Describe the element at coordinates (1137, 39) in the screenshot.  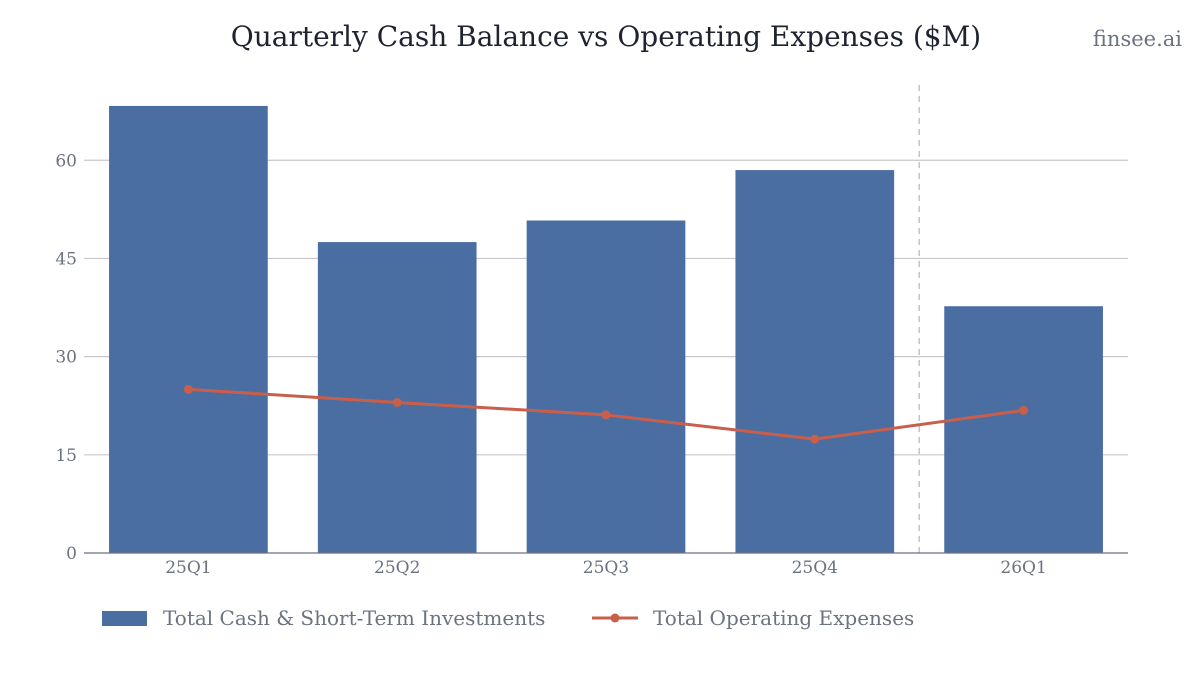
I see `brand-watermark: finsee.ai` at that location.